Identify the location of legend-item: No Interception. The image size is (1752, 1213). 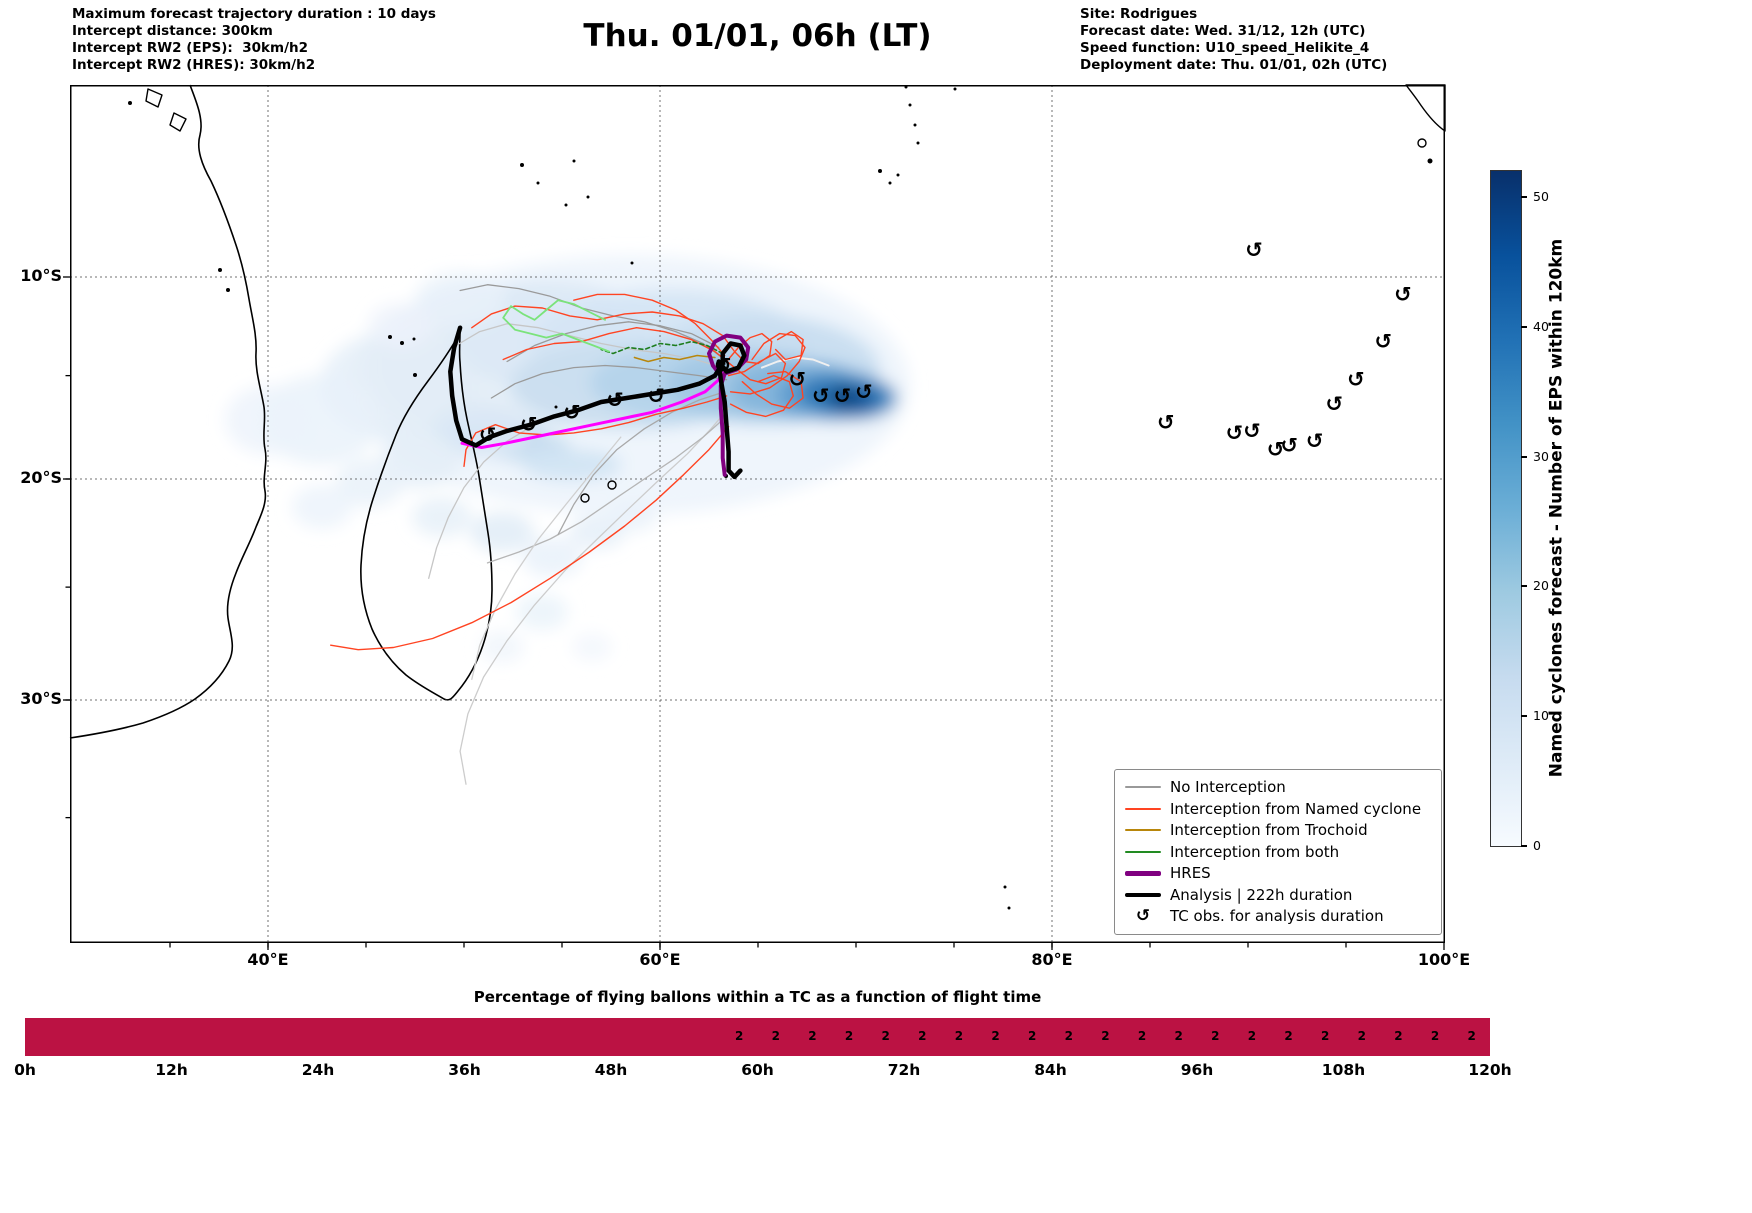
(1278, 788).